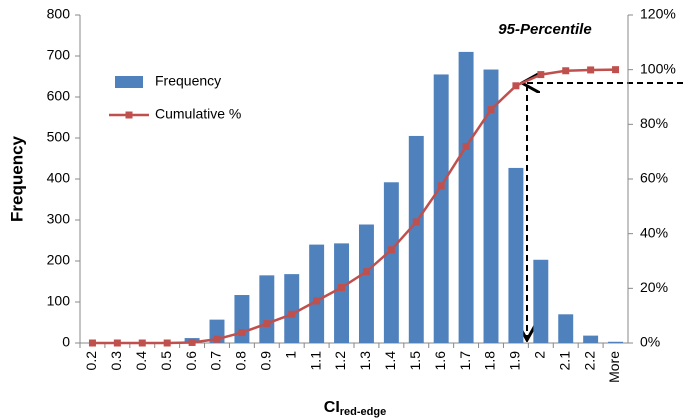  Describe the element at coordinates (515, 361) in the screenshot. I see `x-tick-label: 1.9` at that location.